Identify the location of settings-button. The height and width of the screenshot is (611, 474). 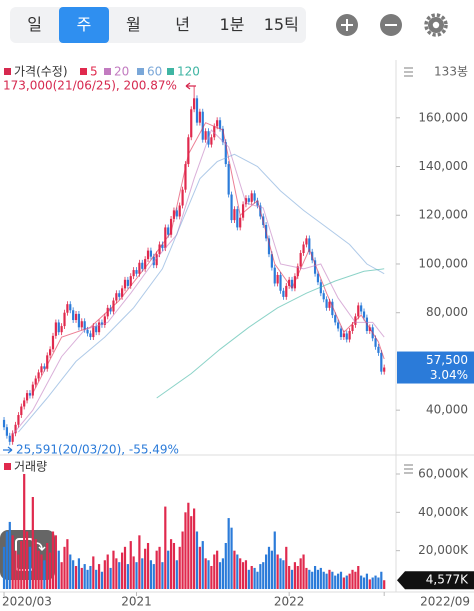
(436, 25).